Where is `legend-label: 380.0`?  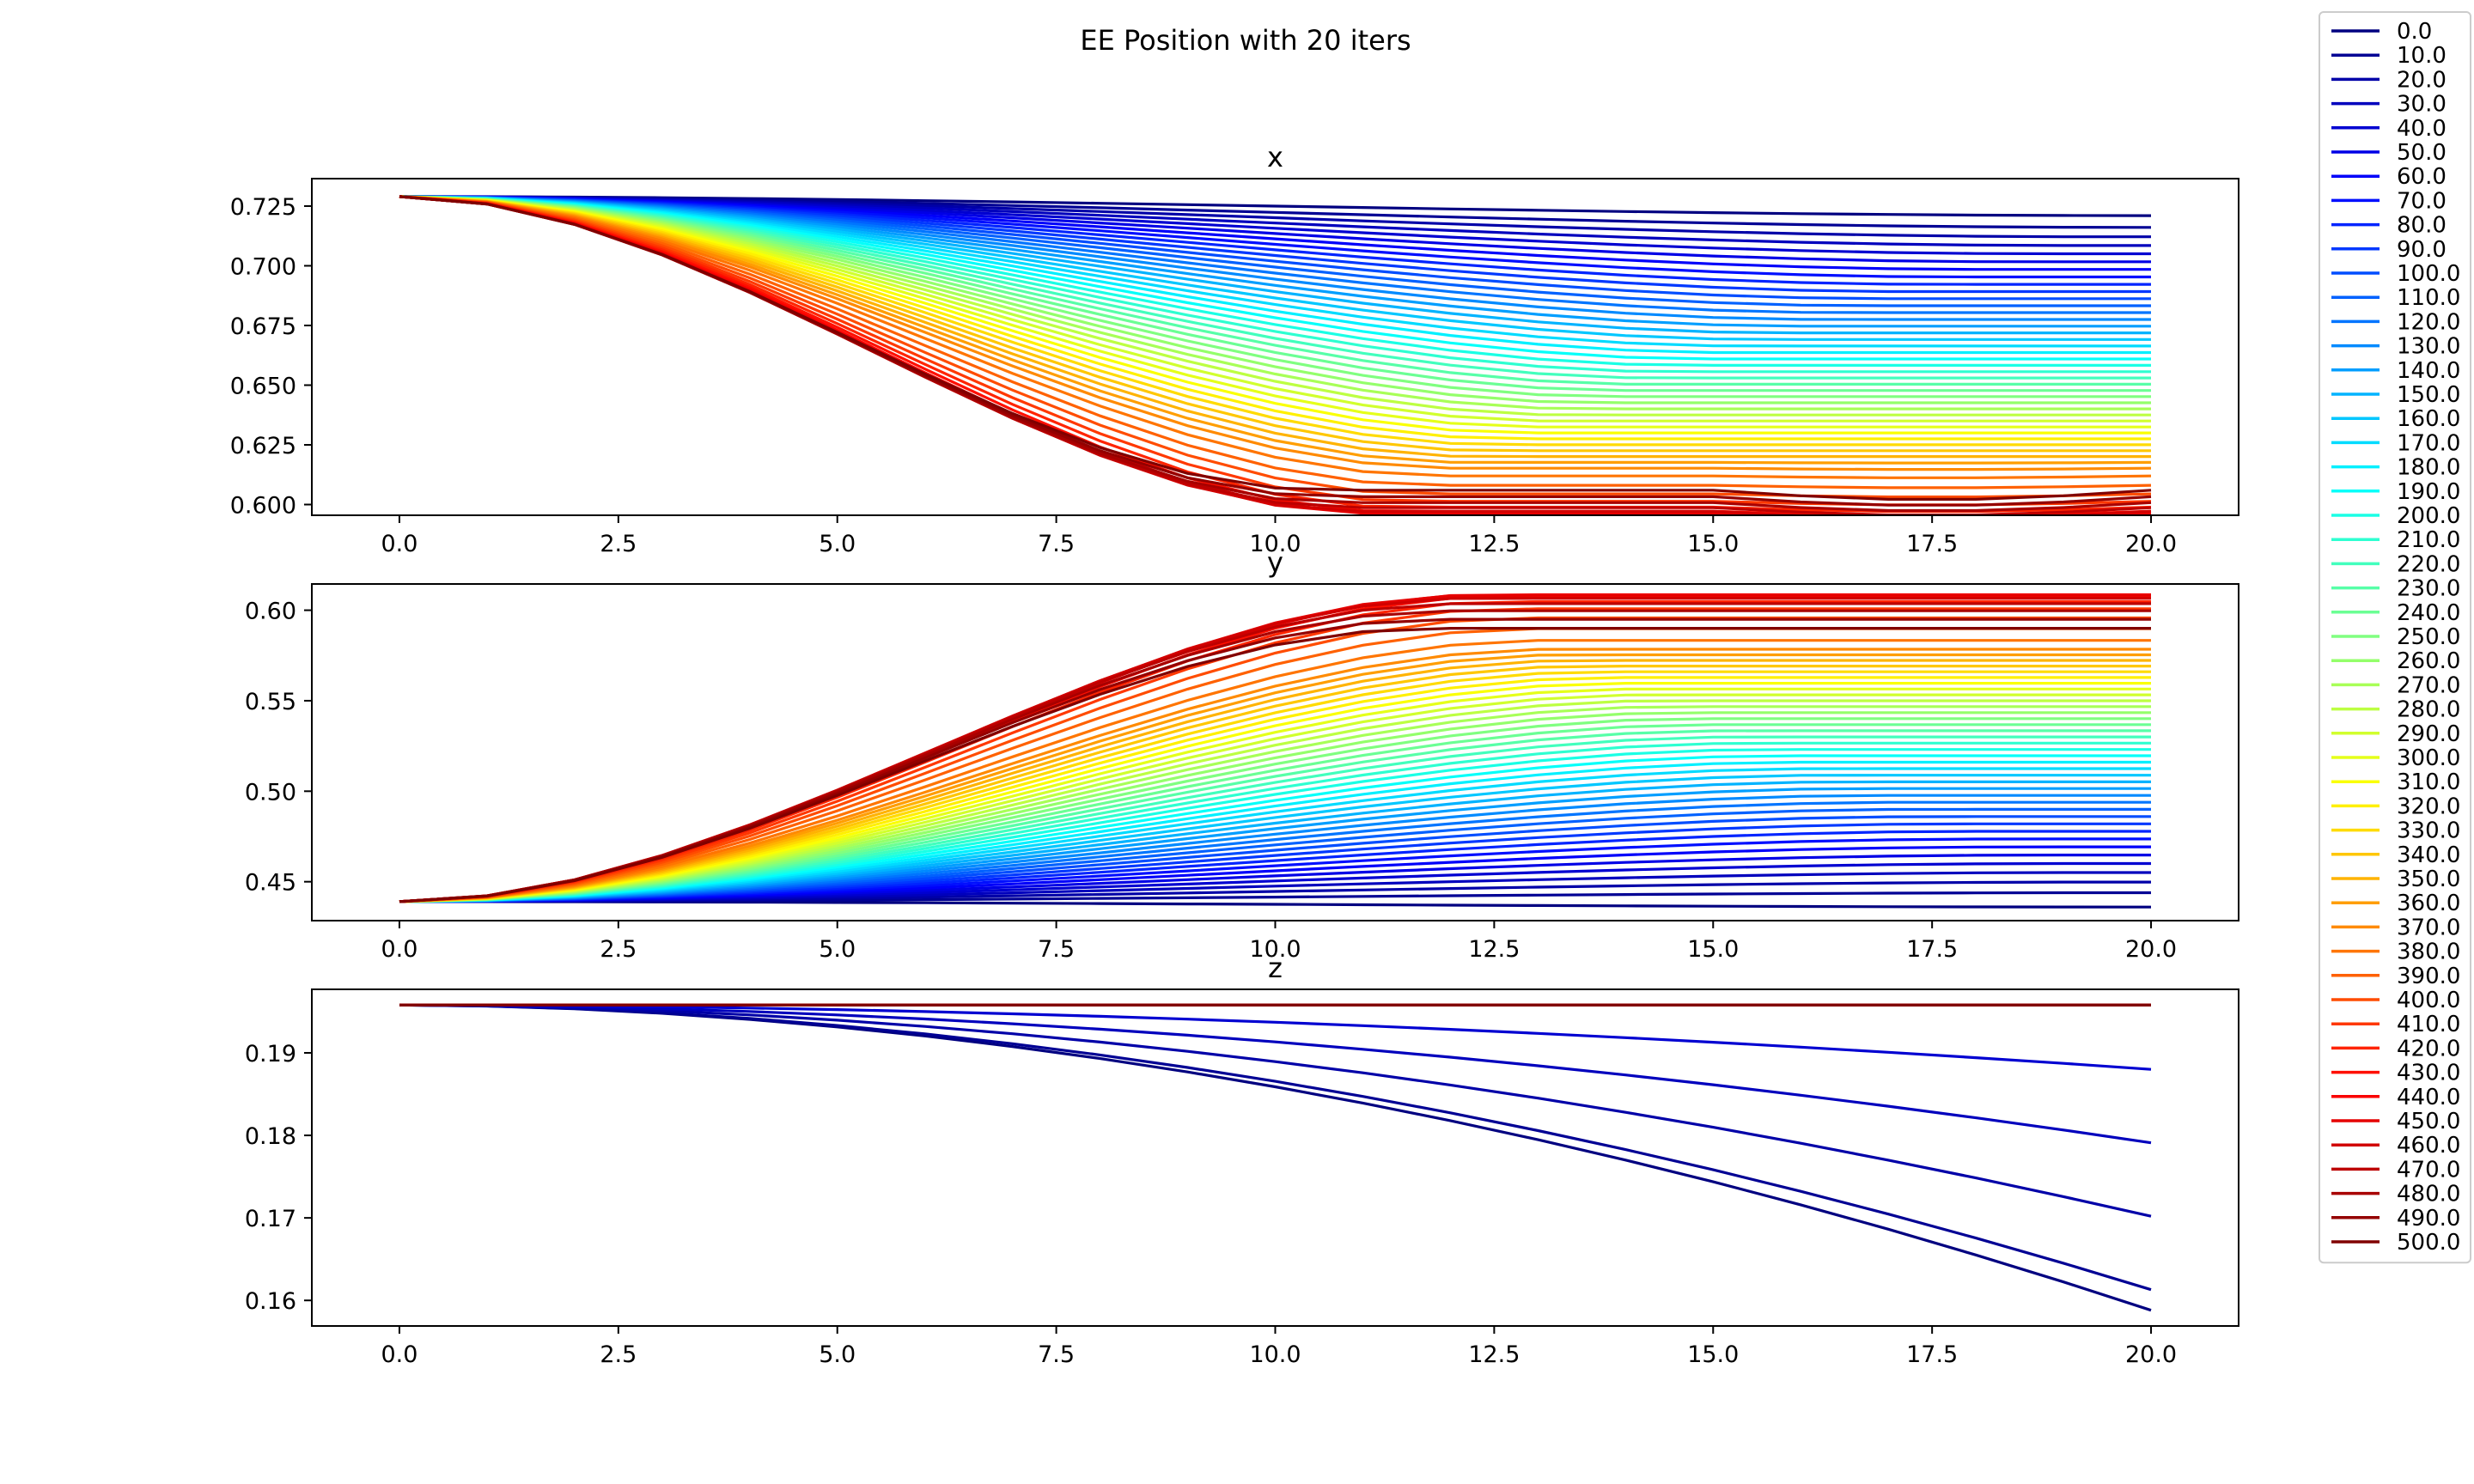
legend-label: 380.0 is located at coordinates (2428, 952).